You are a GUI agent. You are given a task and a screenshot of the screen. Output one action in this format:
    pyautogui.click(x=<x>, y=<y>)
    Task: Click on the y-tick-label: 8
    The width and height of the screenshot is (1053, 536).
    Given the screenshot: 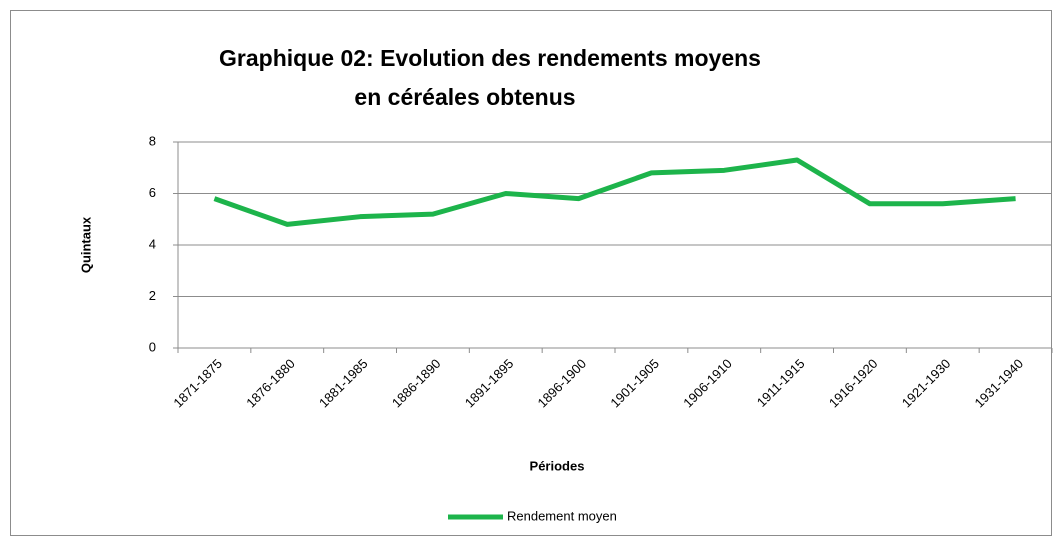 What is the action you would take?
    pyautogui.click(x=152, y=140)
    